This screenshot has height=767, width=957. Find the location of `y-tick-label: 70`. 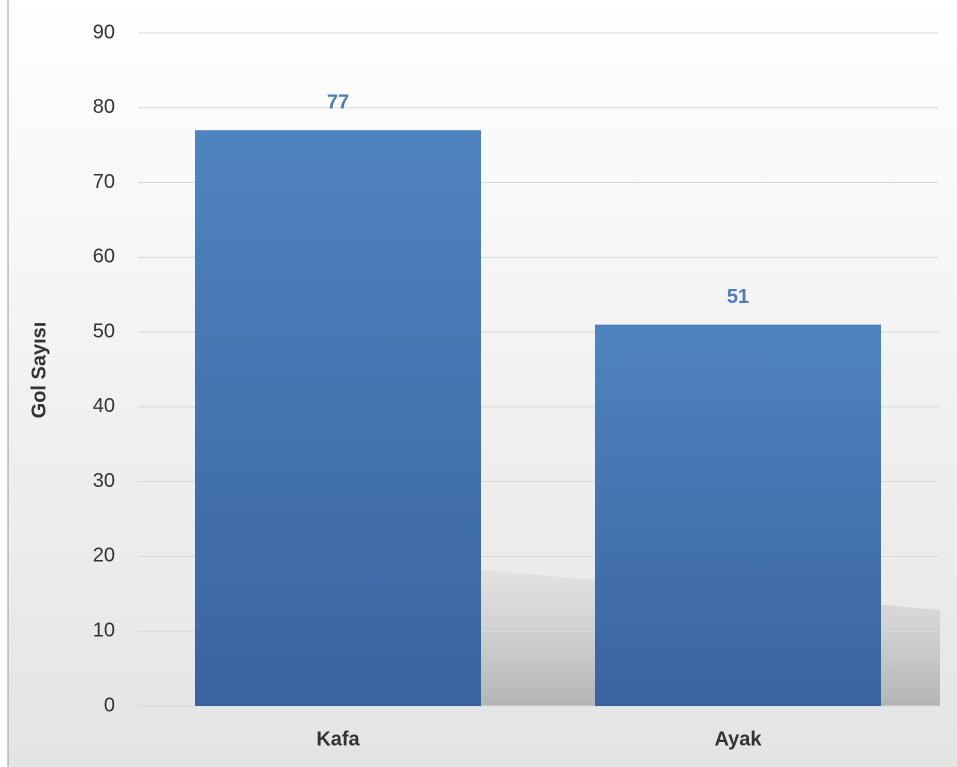

y-tick-label: 70 is located at coordinates (104, 182).